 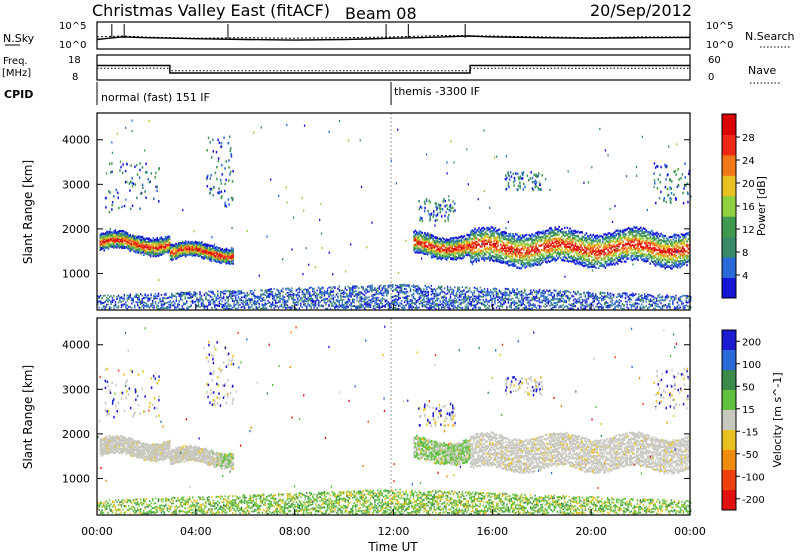 I want to click on frequency-series, so click(x=393, y=70).